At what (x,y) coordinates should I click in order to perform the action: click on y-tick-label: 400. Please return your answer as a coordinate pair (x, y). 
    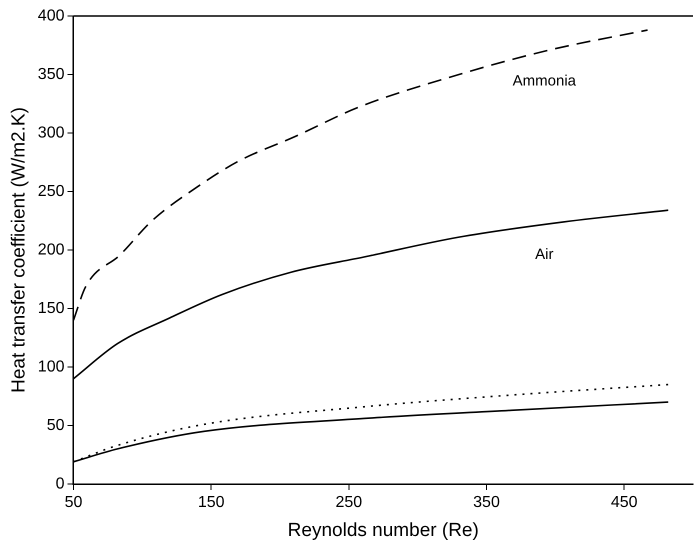
    Looking at the image, I should click on (51, 15).